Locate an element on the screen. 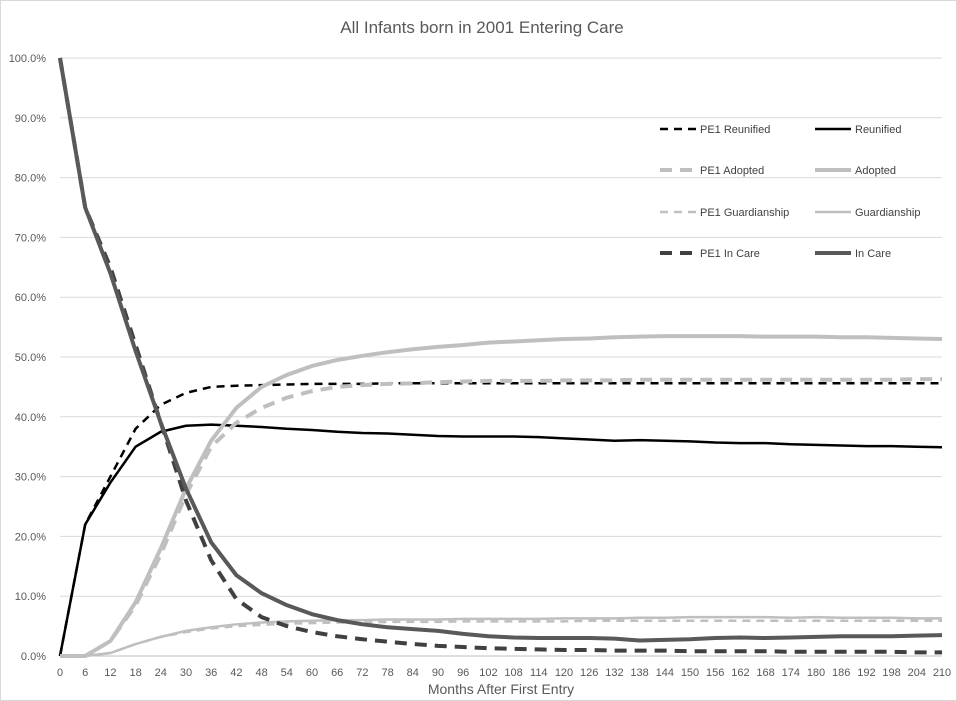 The width and height of the screenshot is (957, 701). x-tick-label: 90 is located at coordinates (438, 673).